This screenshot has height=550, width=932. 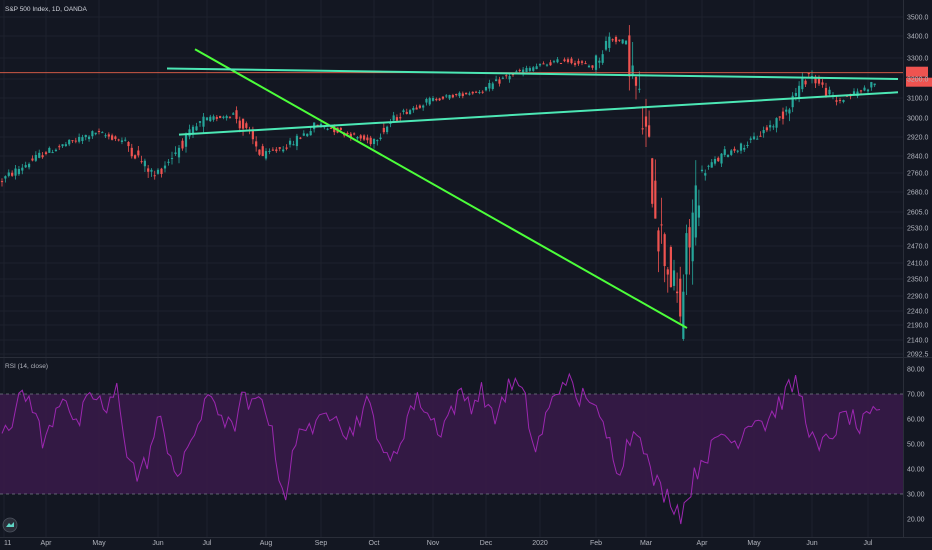 I want to click on triangle-lower-line, so click(x=538, y=113).